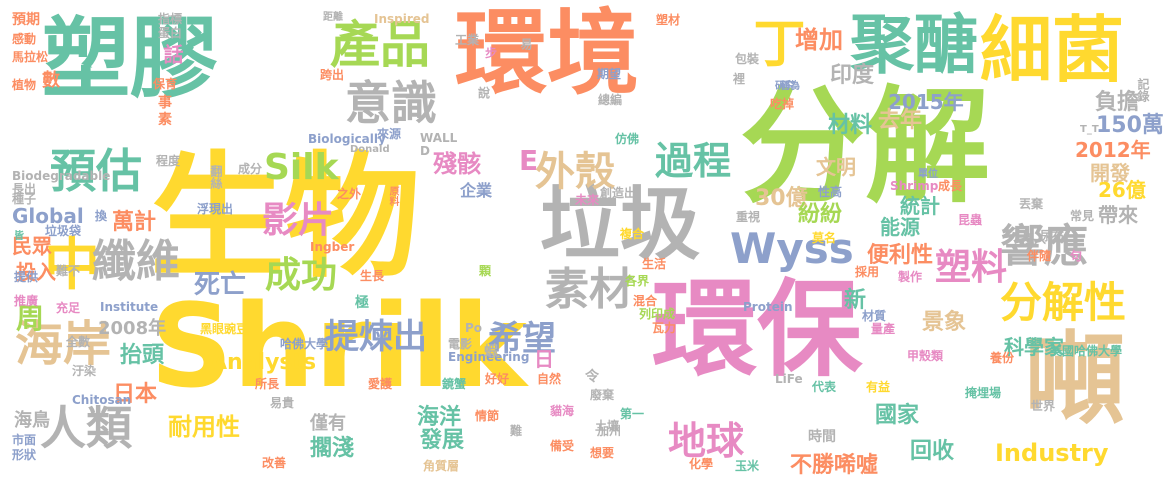 This screenshot has width=1175, height=482. What do you see at coordinates (250, 169) in the screenshot?
I see `word-108: 成分` at bounding box center [250, 169].